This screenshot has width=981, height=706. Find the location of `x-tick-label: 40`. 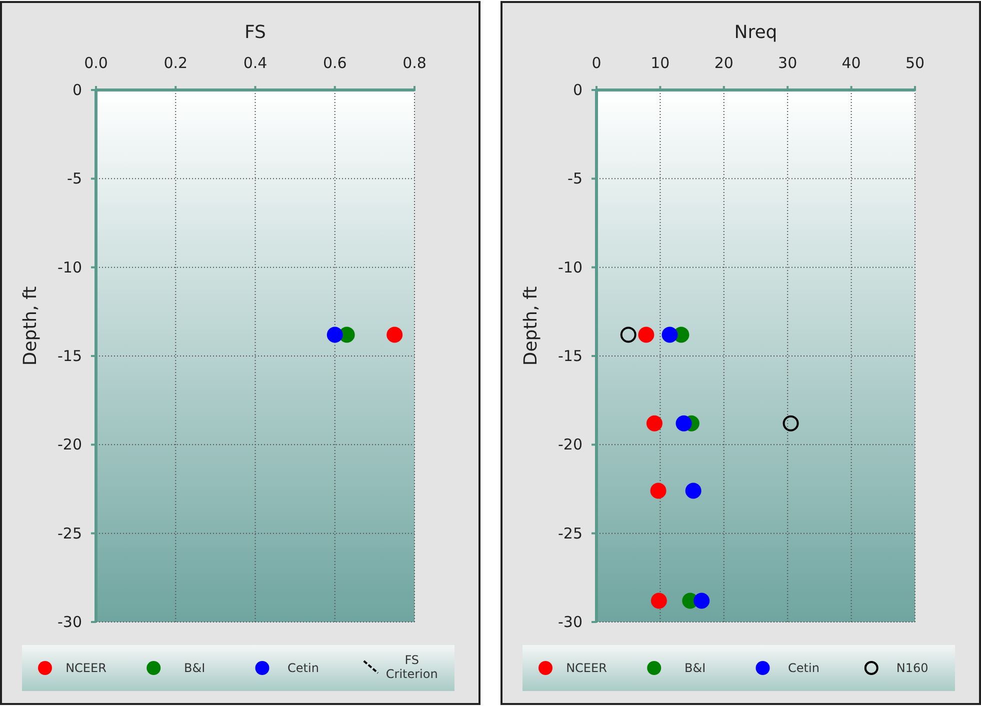

x-tick-label: 40 is located at coordinates (851, 63).